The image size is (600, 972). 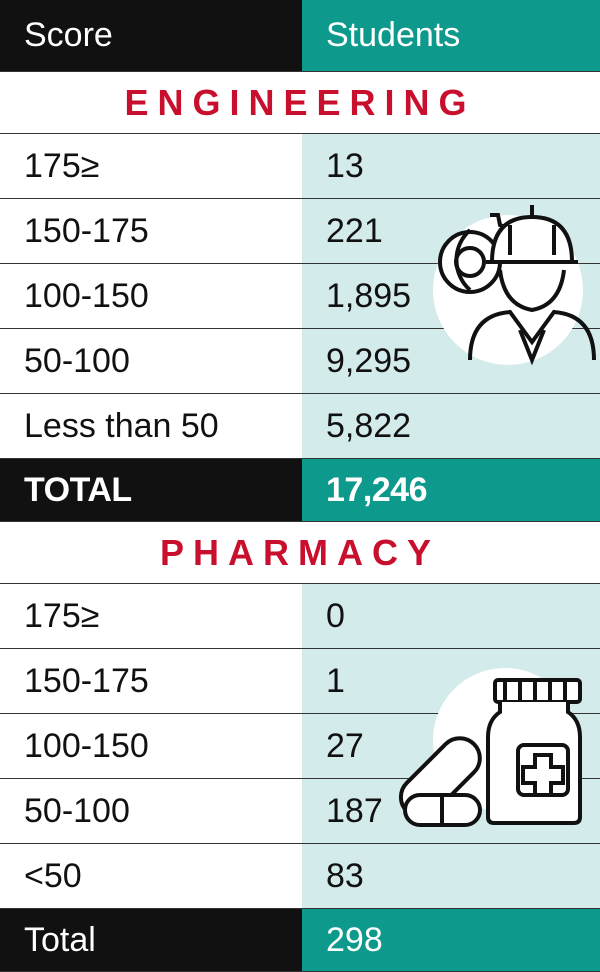 I want to click on total-value: 17,246, so click(x=451, y=490).